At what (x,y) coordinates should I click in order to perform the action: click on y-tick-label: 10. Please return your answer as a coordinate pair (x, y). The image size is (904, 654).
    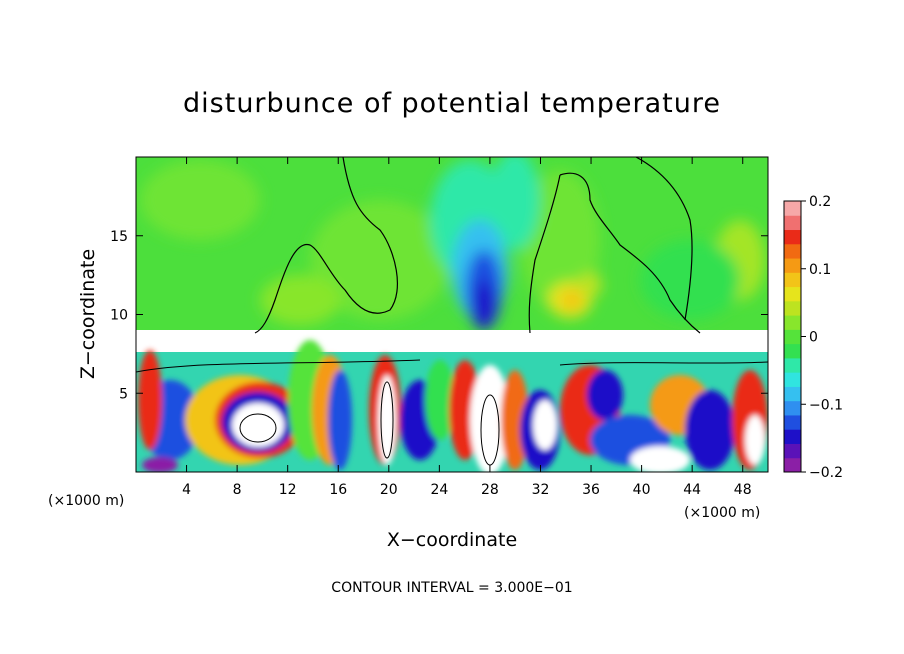
    Looking at the image, I should click on (119, 316).